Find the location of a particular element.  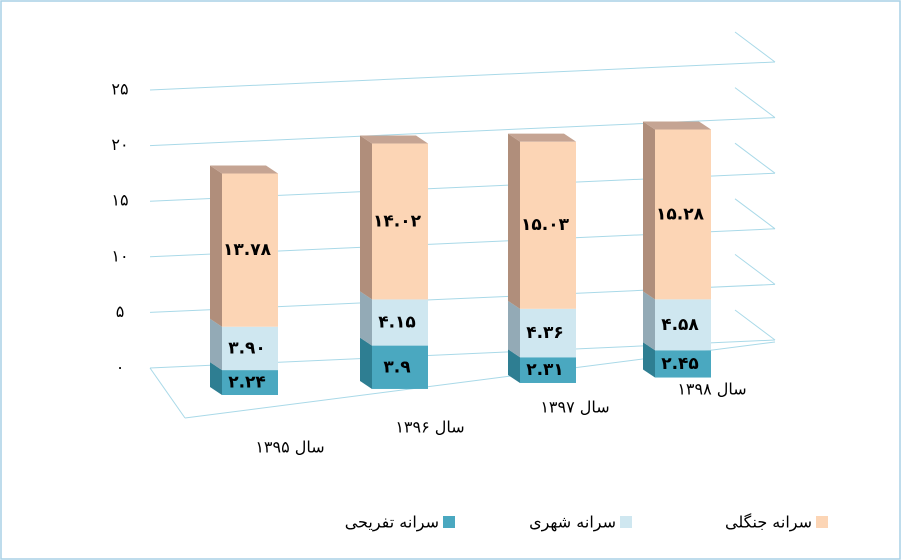

legend-label: سرانه شهری is located at coordinates (572, 523).